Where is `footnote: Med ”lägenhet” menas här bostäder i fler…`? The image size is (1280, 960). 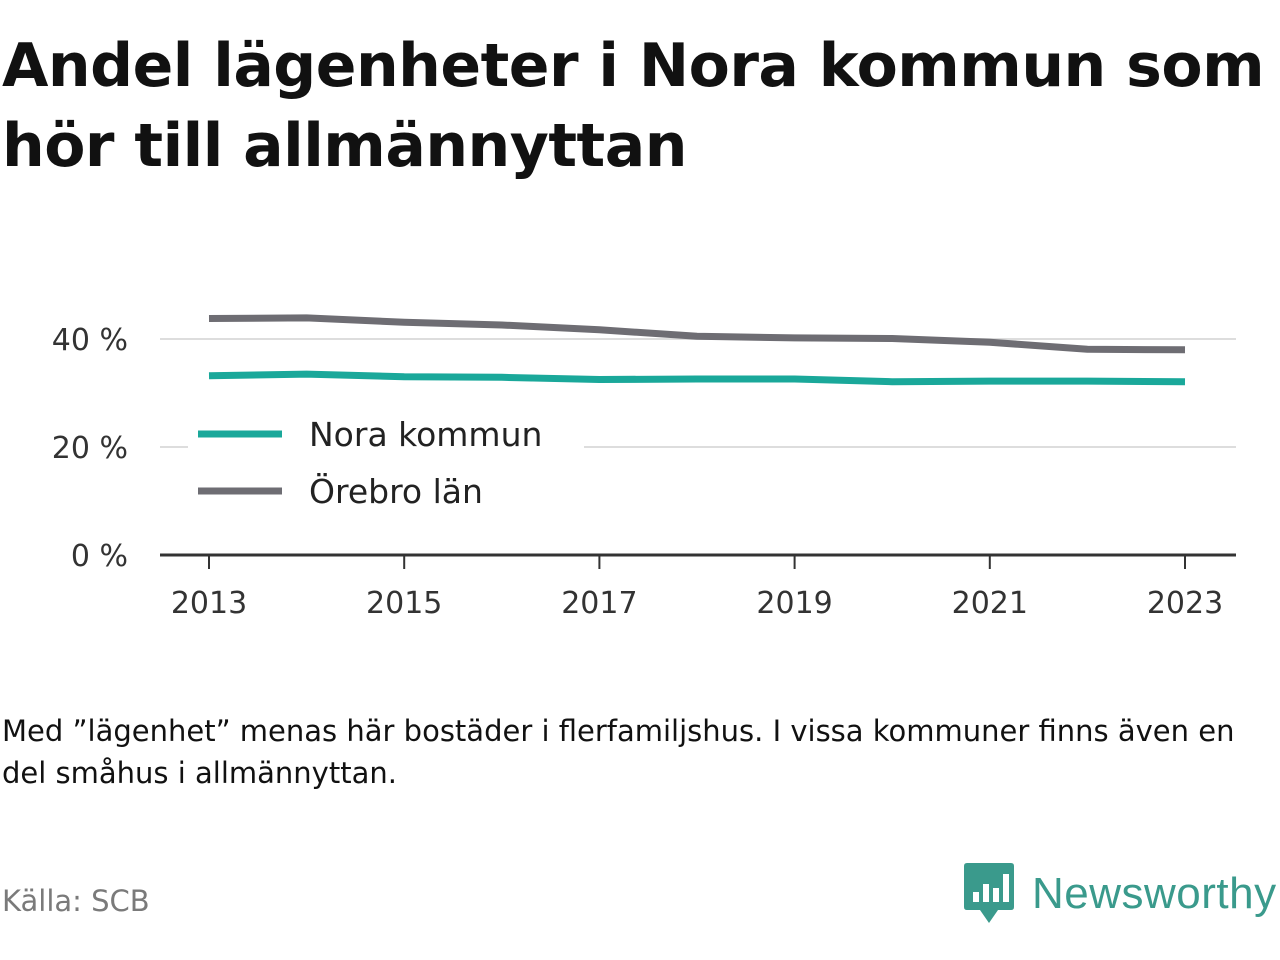
footnote: Med ”lägenhet” menas här bostäder i fler… is located at coordinates (618, 752).